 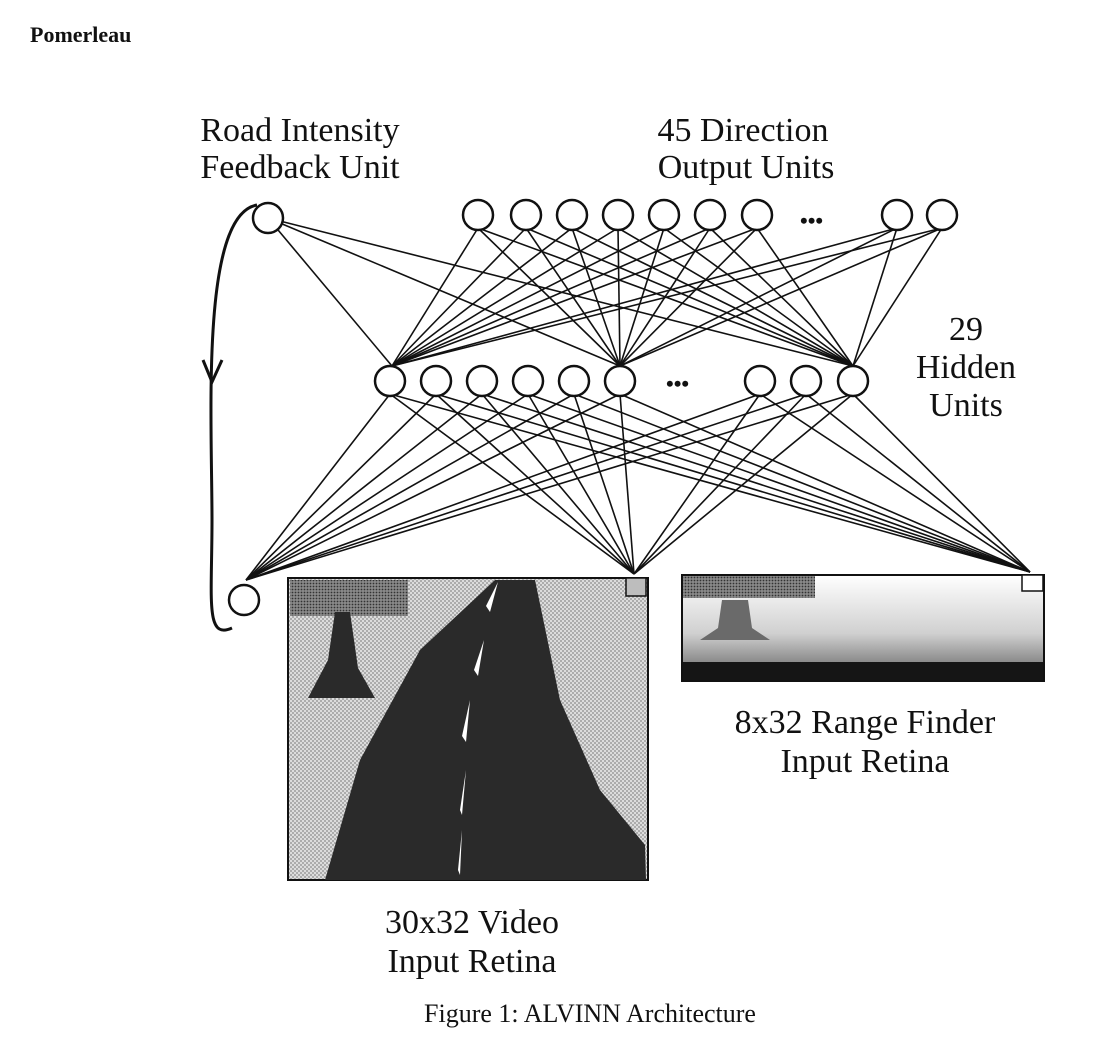 I want to click on range-retina-label-line2: Input Retina, so click(x=864, y=761).